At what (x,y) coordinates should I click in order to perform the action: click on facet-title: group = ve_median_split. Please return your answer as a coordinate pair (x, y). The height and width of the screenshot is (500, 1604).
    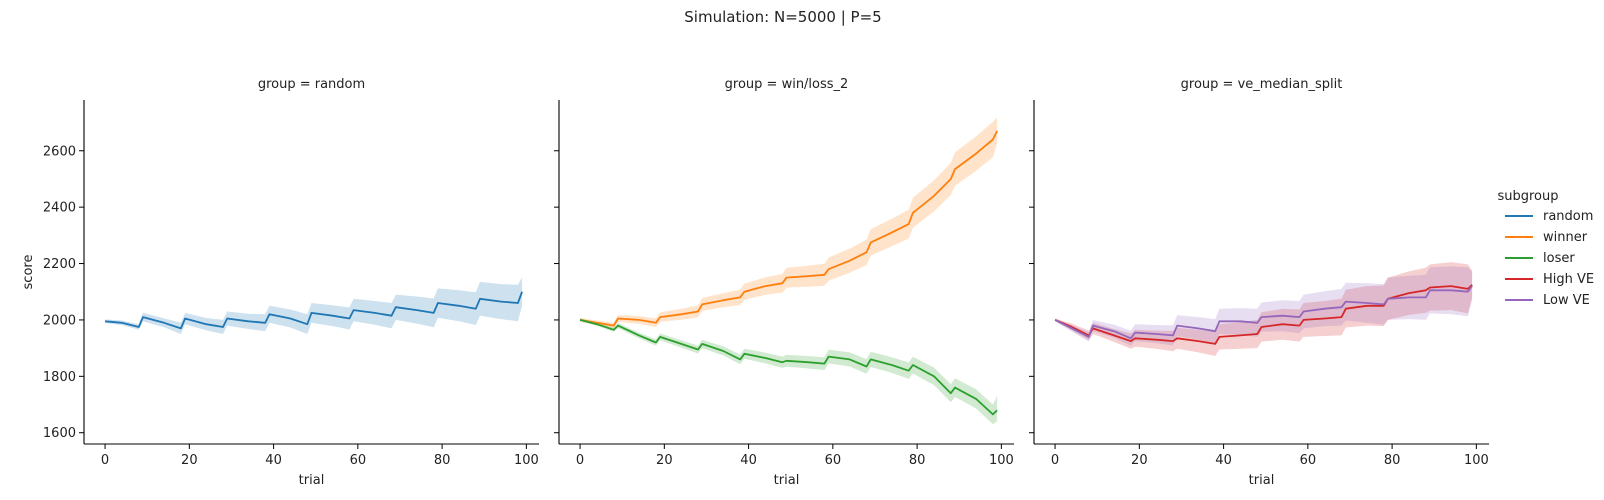
    Looking at the image, I should click on (1262, 84).